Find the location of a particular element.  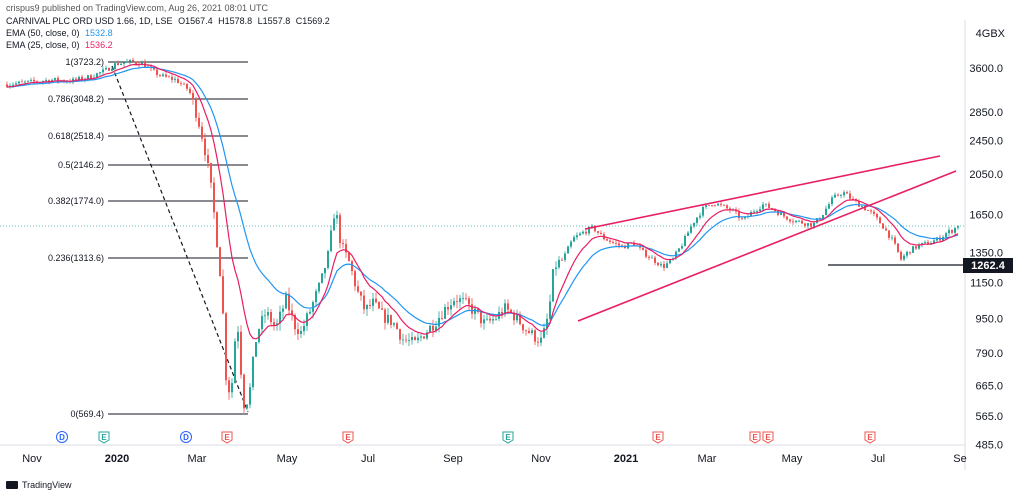

tradingview-logo: TradingView is located at coordinates (39, 485).